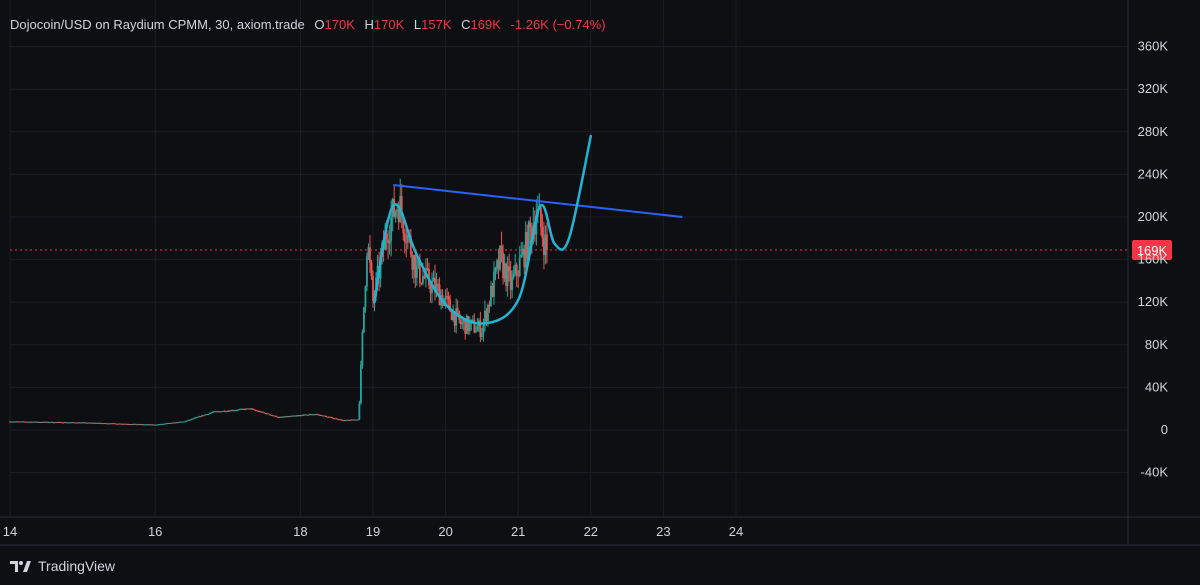 The width and height of the screenshot is (1200, 585). I want to click on y-tick-label: 0, so click(1164, 429).